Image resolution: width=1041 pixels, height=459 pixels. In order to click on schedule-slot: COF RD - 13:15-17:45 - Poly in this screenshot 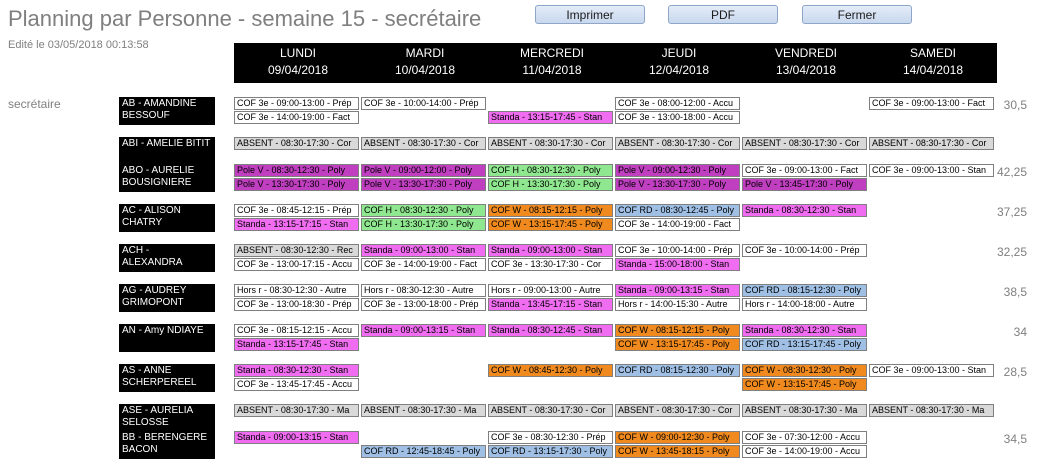, I will do `click(804, 344)`.